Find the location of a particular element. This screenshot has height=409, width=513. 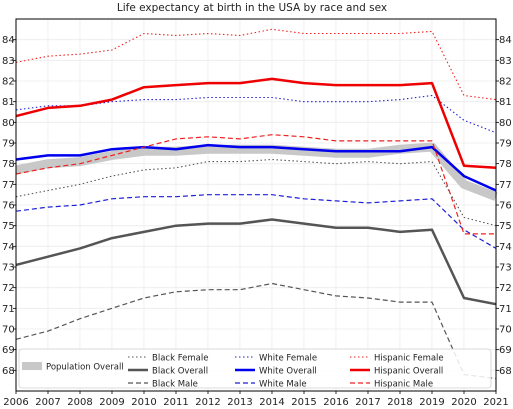

y-tick-label-right: 80 is located at coordinates (505, 123).